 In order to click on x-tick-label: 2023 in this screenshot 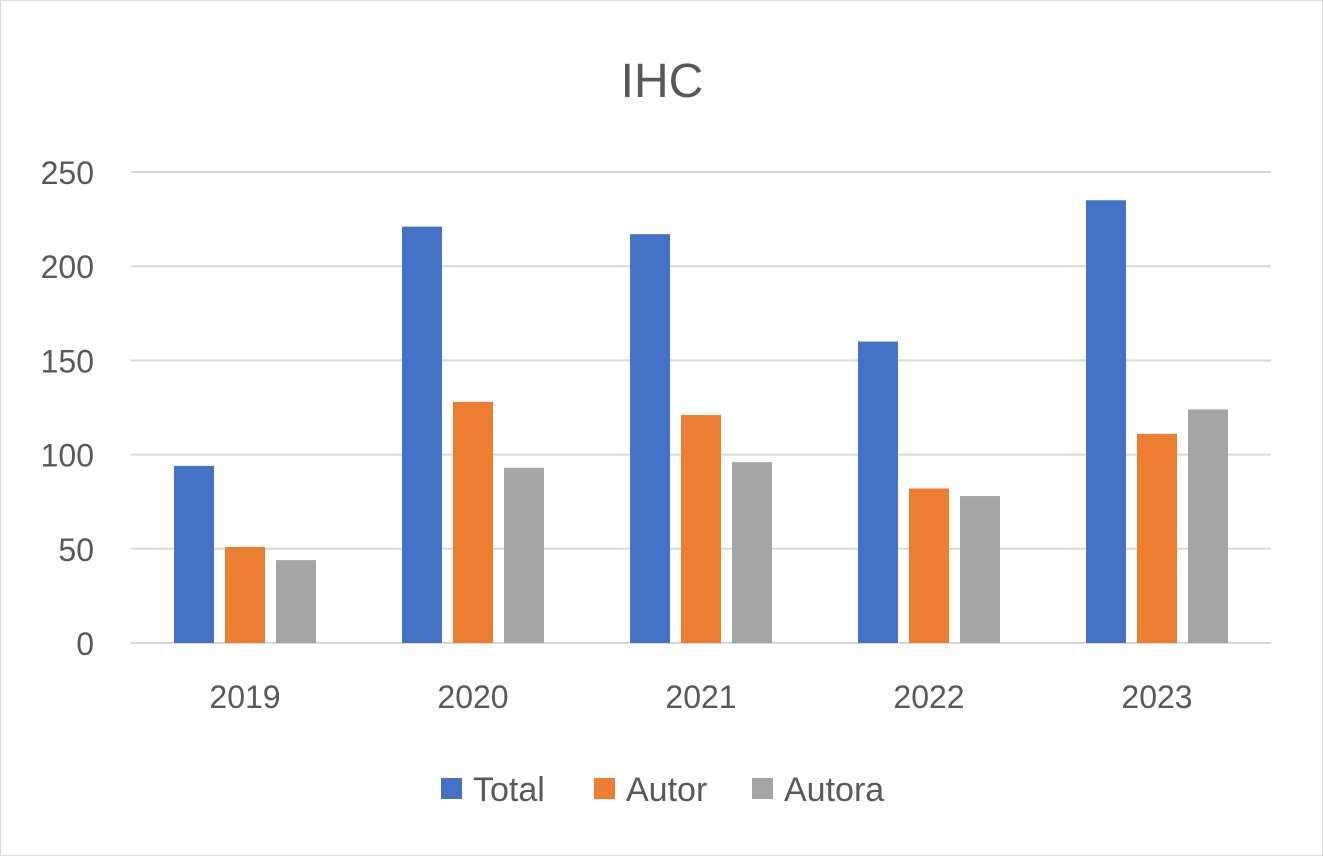, I will do `click(1156, 697)`.